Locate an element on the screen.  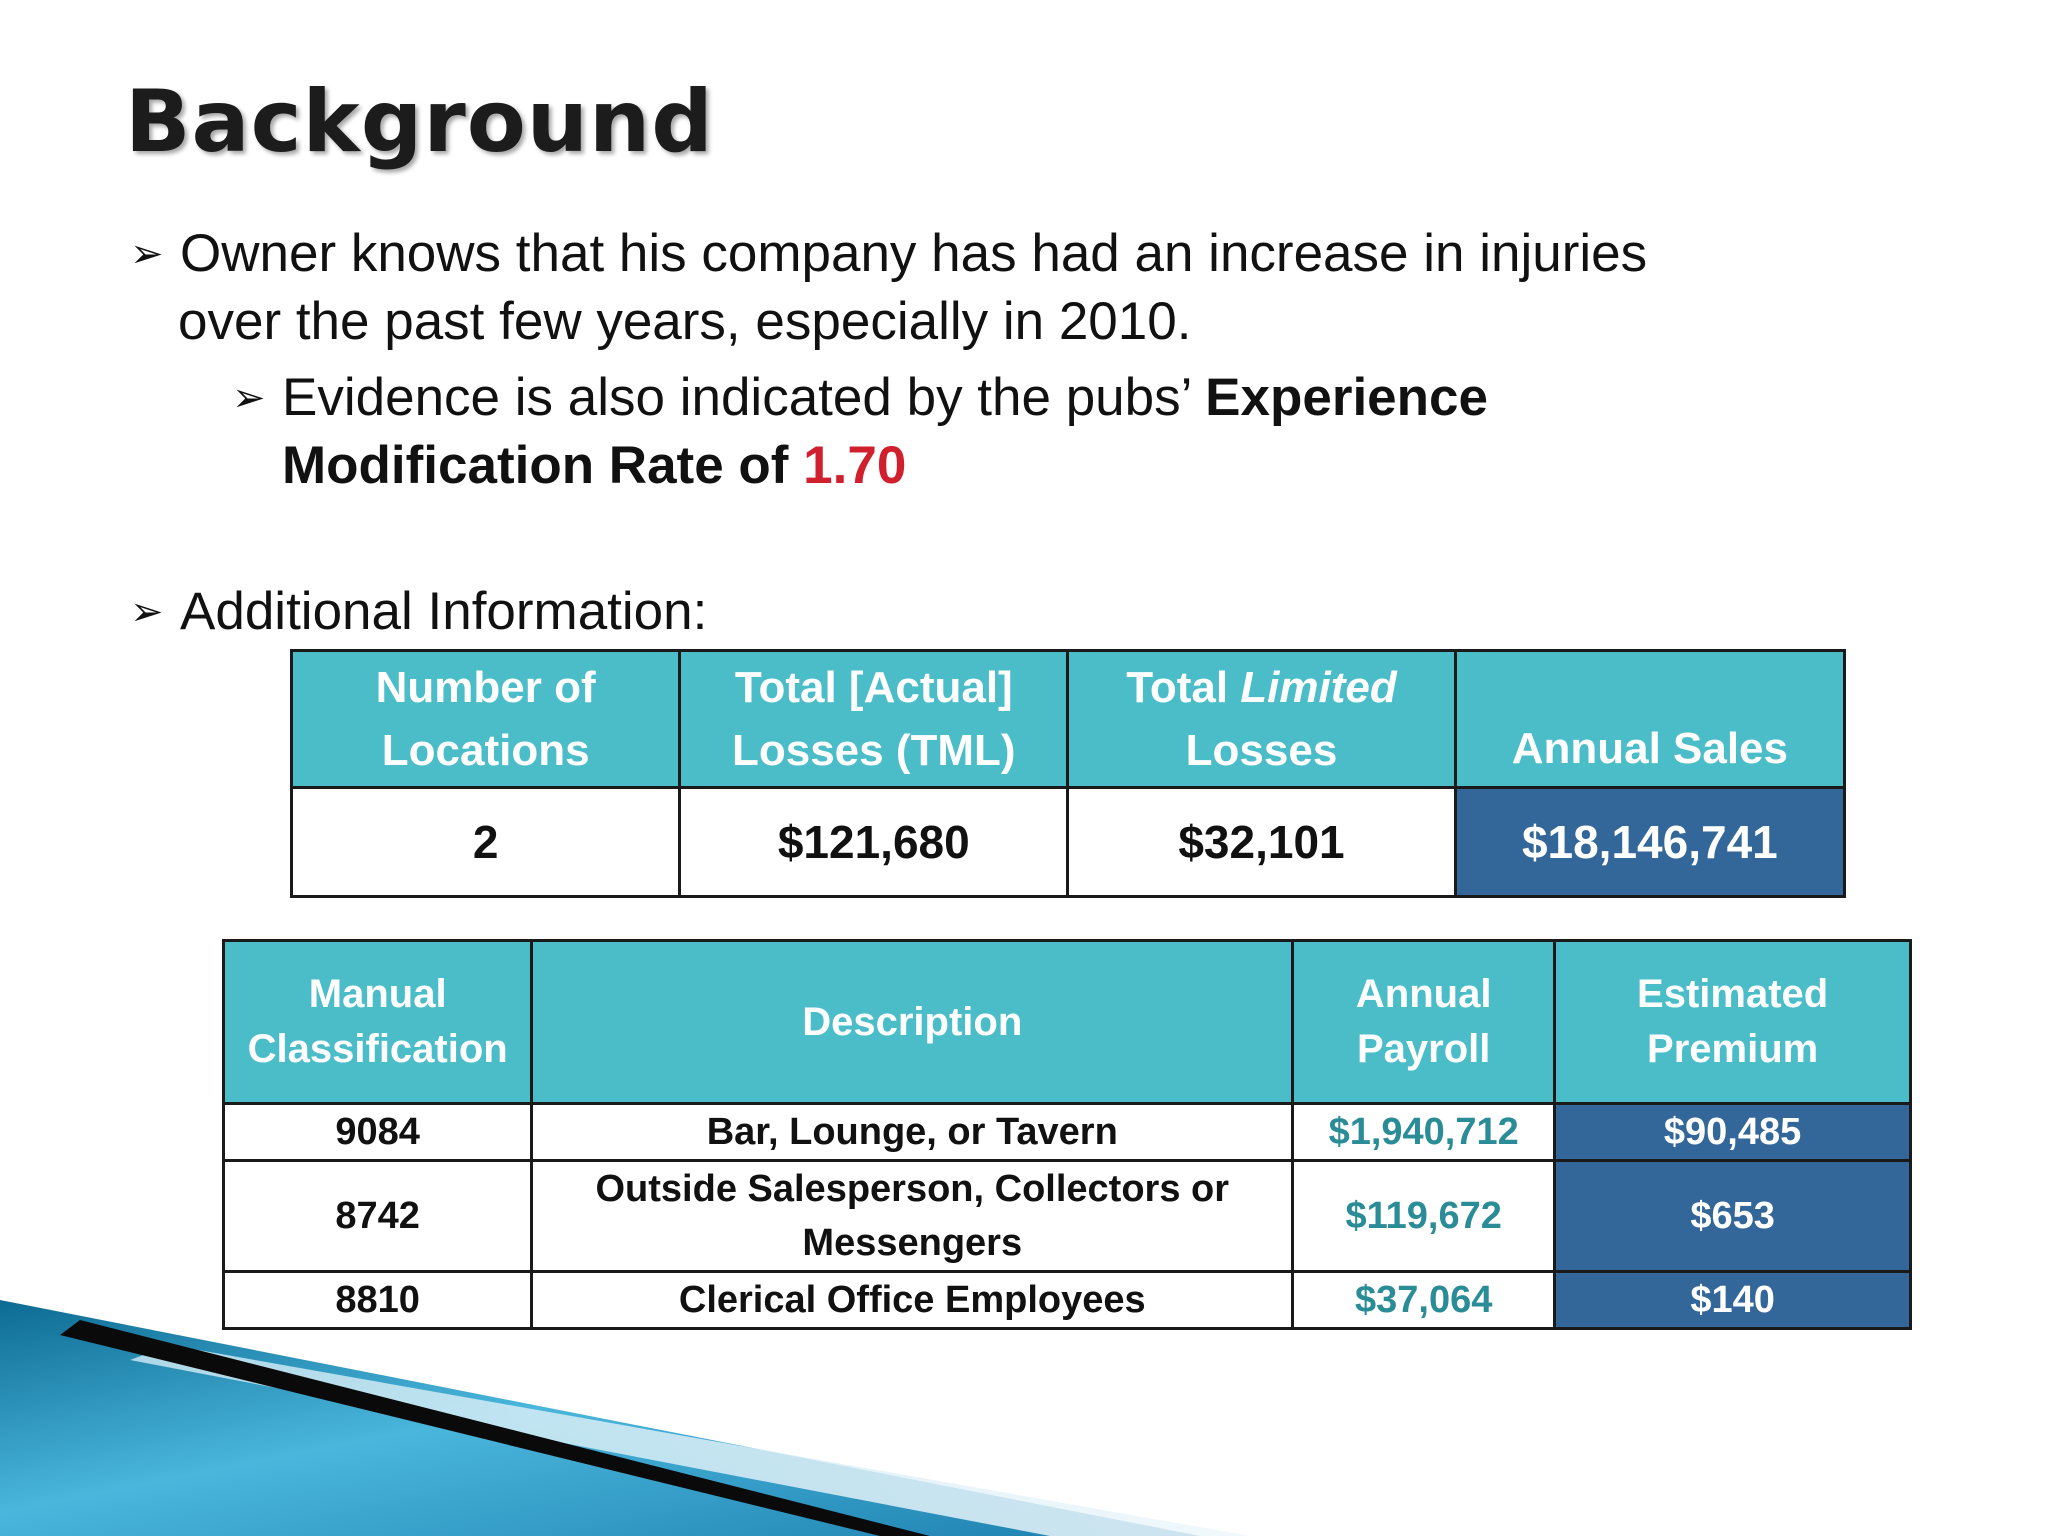
header-premium: Estimated Premium is located at coordinates (1732, 1022).